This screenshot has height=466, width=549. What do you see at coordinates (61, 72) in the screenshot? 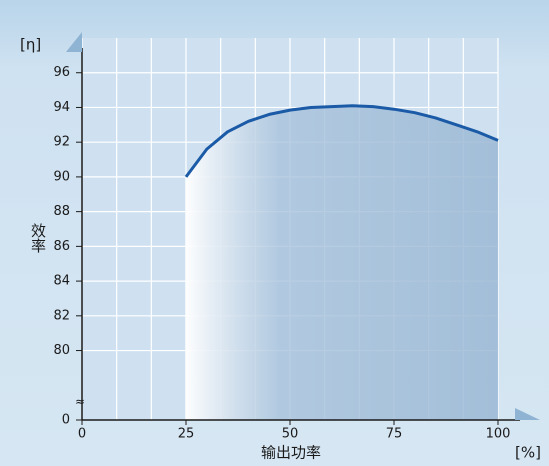
I see `y-tick-label: 96` at bounding box center [61, 72].